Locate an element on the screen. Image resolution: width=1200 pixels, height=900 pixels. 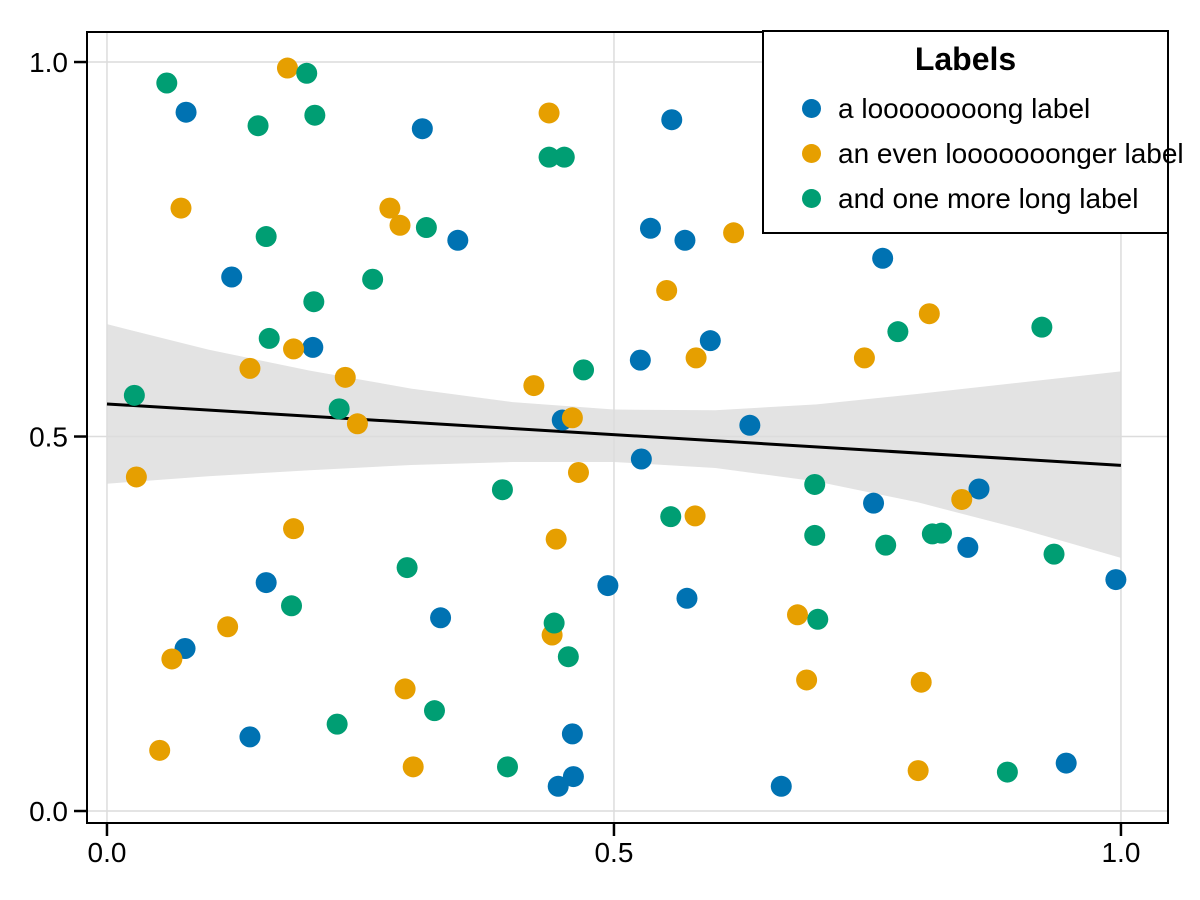
legend-entry-label: and one more long label is located at coordinates (988, 198).